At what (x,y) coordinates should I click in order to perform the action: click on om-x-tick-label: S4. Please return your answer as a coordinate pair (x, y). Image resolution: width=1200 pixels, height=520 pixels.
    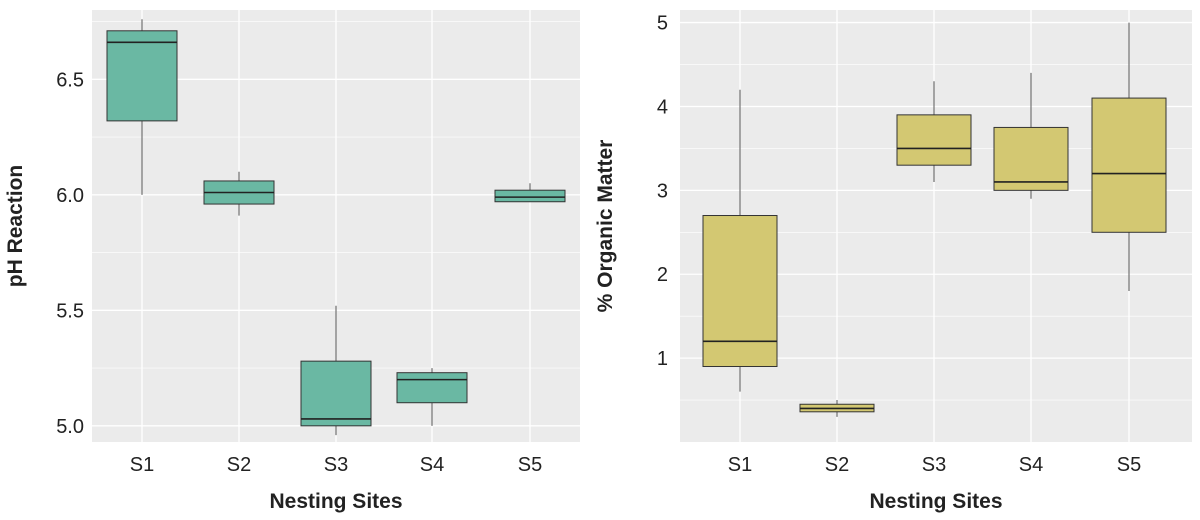
    Looking at the image, I should click on (1031, 465).